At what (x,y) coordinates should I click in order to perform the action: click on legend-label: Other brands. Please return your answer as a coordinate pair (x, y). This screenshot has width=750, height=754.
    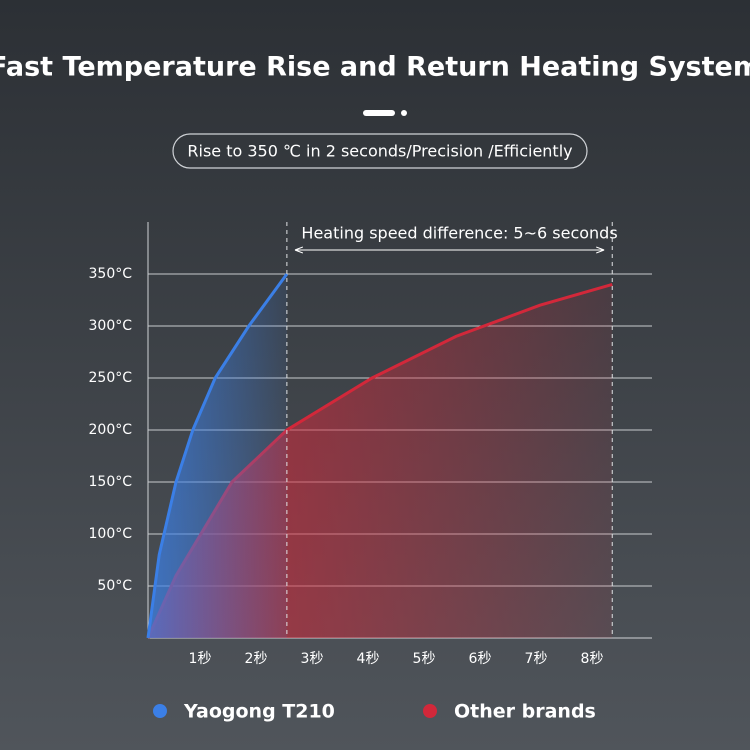
    Looking at the image, I should click on (525, 712).